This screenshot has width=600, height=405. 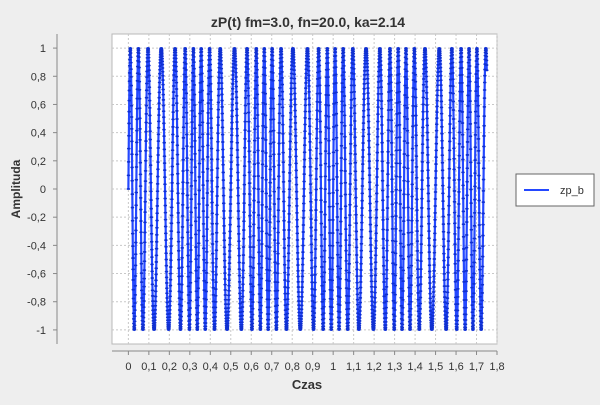 What do you see at coordinates (38, 134) in the screenshot?
I see `y-tick-label: 0,4` at bounding box center [38, 134].